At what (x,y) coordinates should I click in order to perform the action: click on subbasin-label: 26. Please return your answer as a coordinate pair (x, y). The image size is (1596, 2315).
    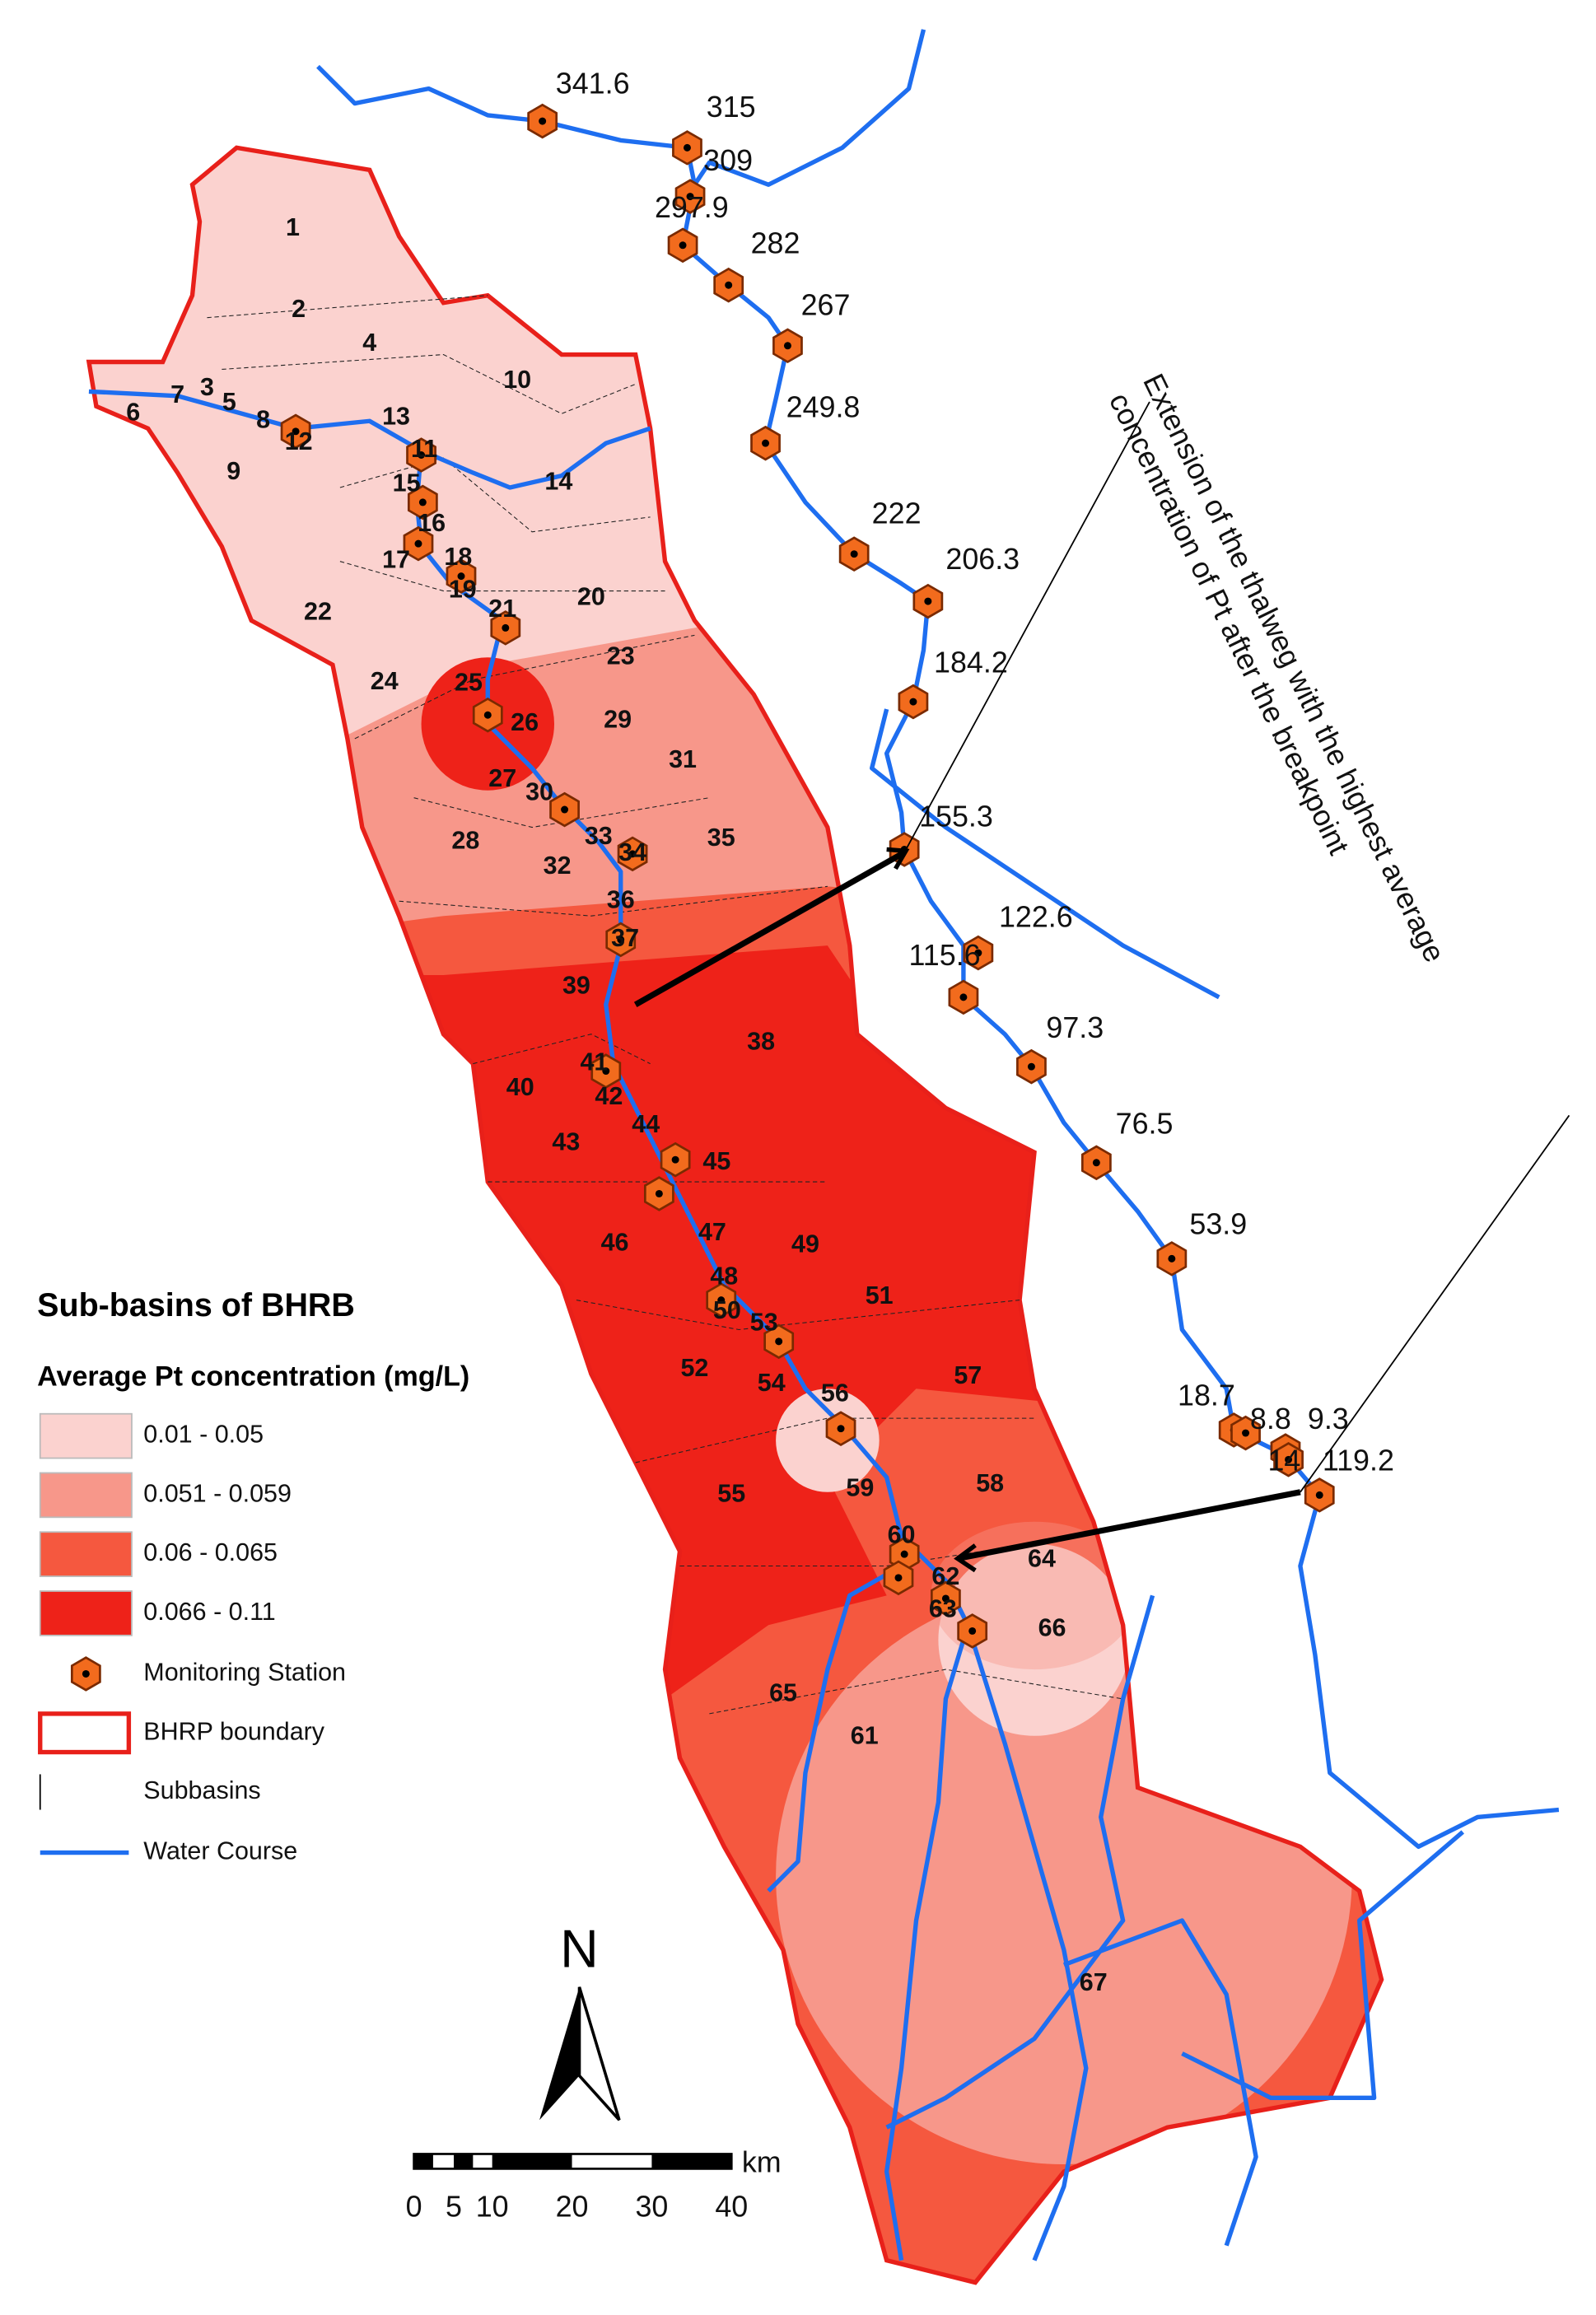
    Looking at the image, I should click on (525, 722).